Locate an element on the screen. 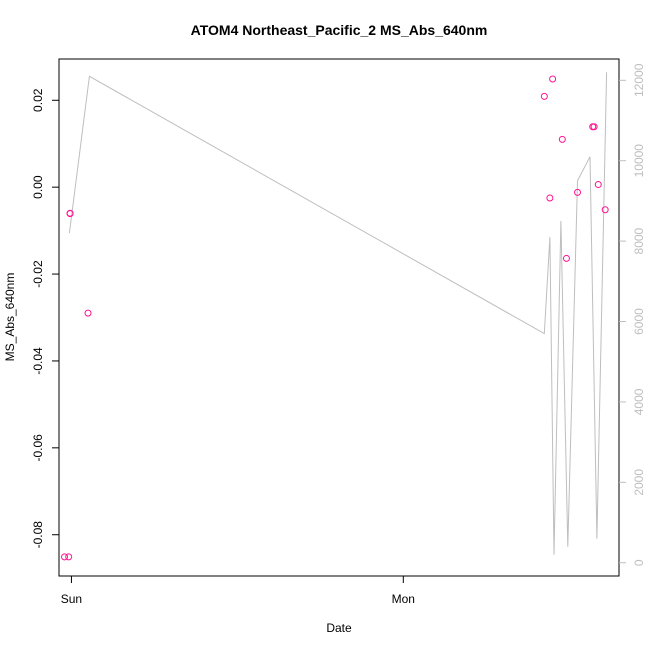  chart-title: ATOM4 Northeast_Pacific_2 MS_Abs_640nm is located at coordinates (339, 30).